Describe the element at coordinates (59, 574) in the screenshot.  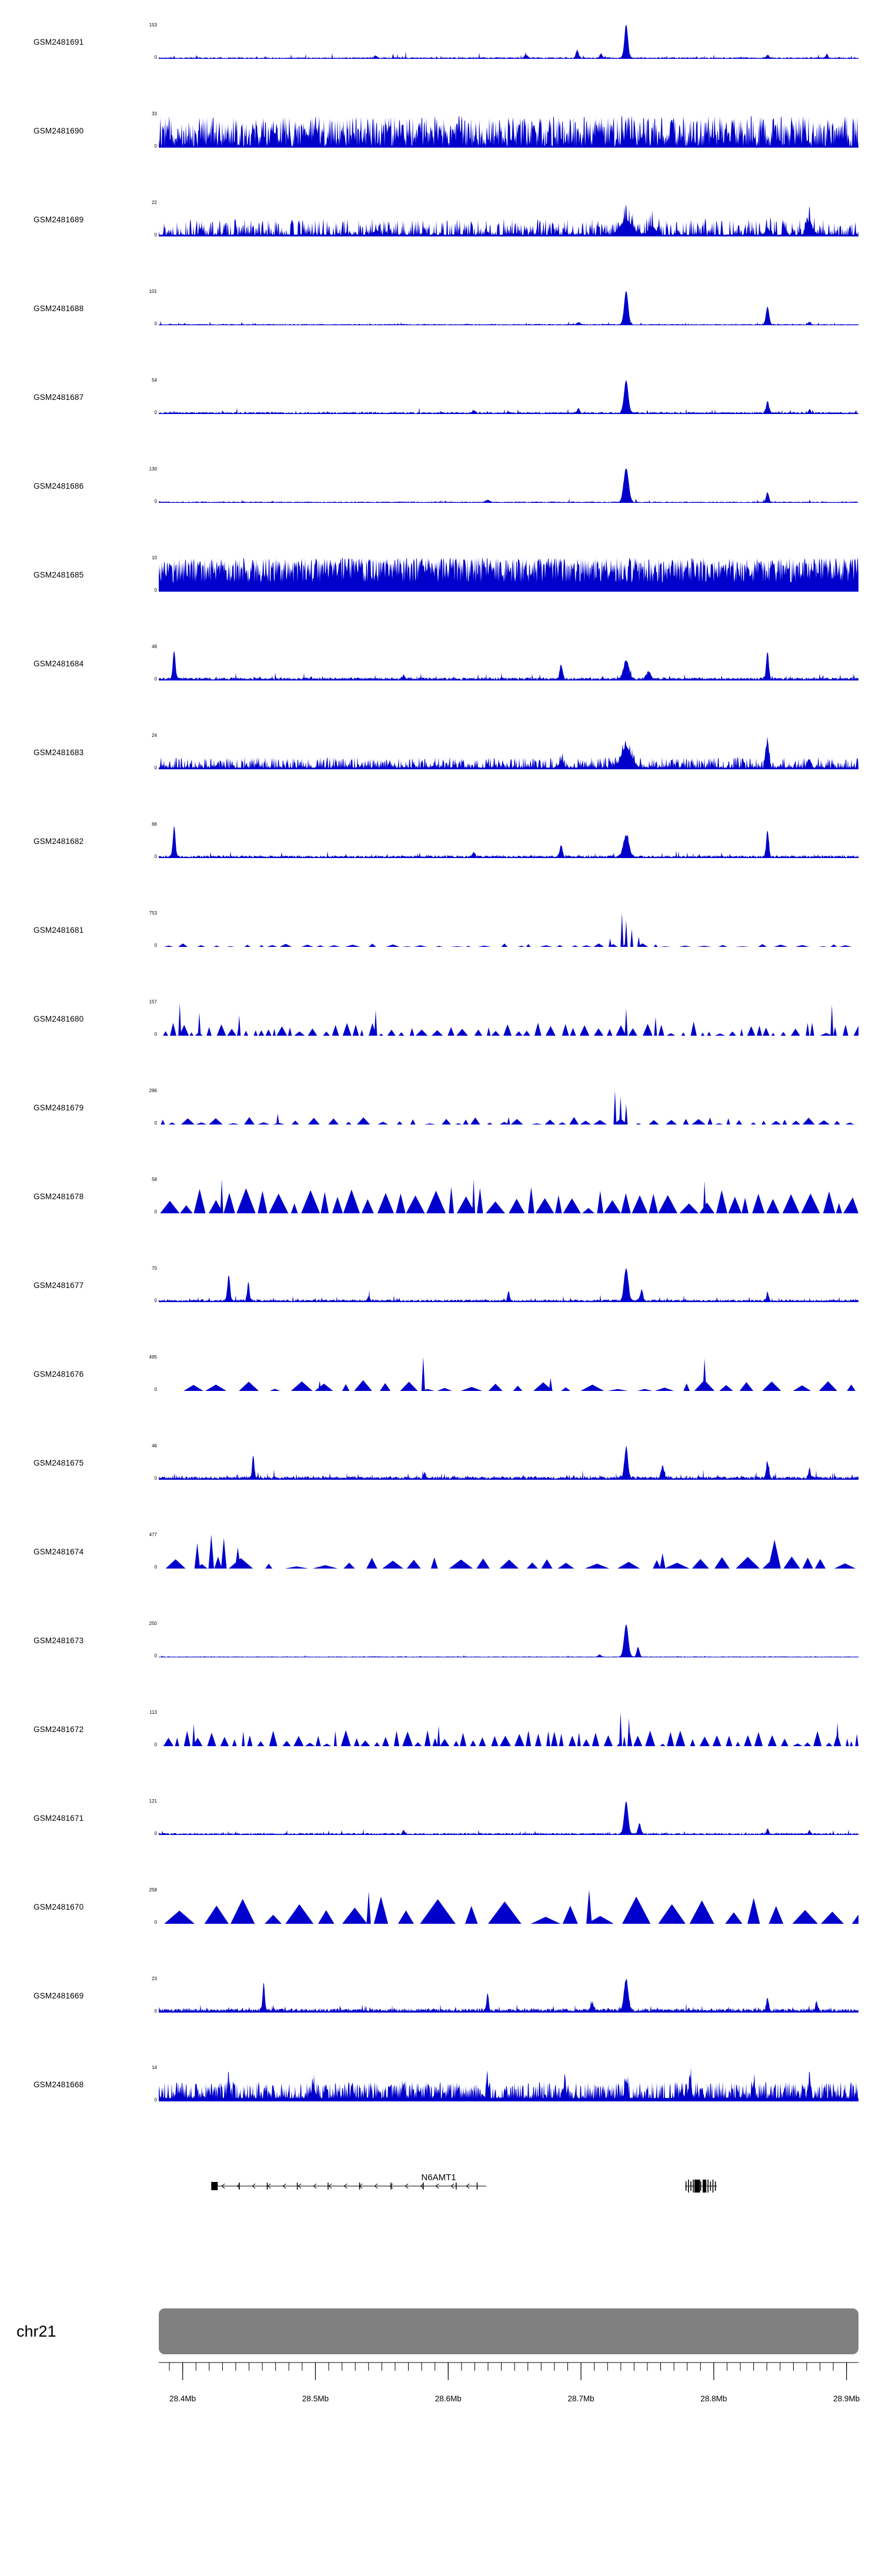
I see `track-label: GSM2481685` at that location.